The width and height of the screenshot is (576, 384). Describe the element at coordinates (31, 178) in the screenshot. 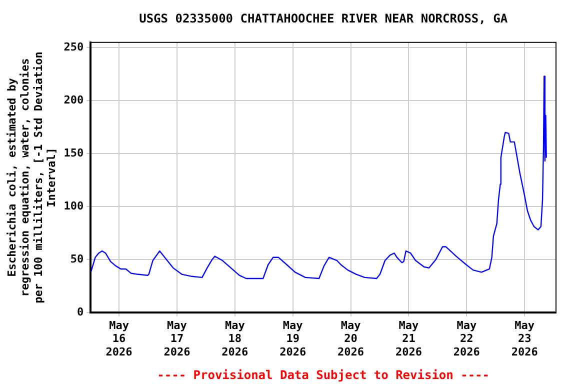

I see `y-axis-title: Escherichia coli, estimated by regression equation, water, colonies per 100 milliliters, [-1 Std Deviation Interval]` at that location.